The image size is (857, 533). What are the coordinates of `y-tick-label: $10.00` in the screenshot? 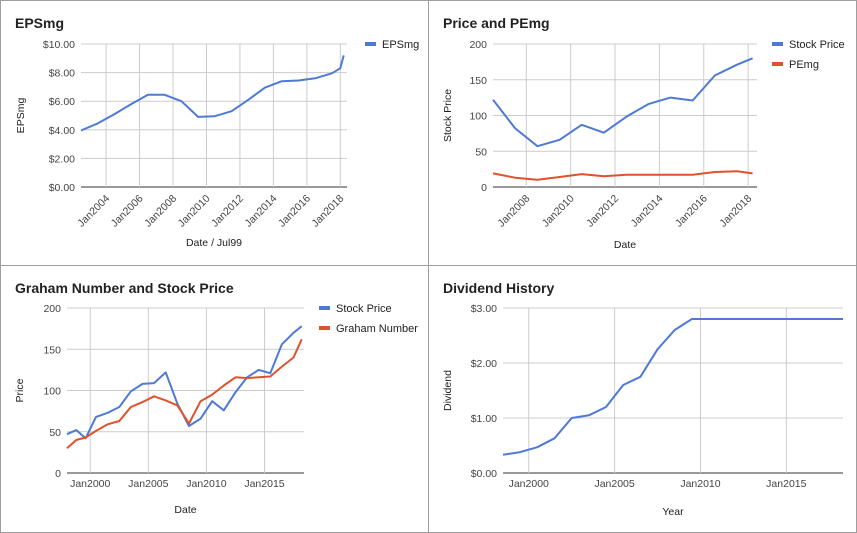 It's located at (59, 45).